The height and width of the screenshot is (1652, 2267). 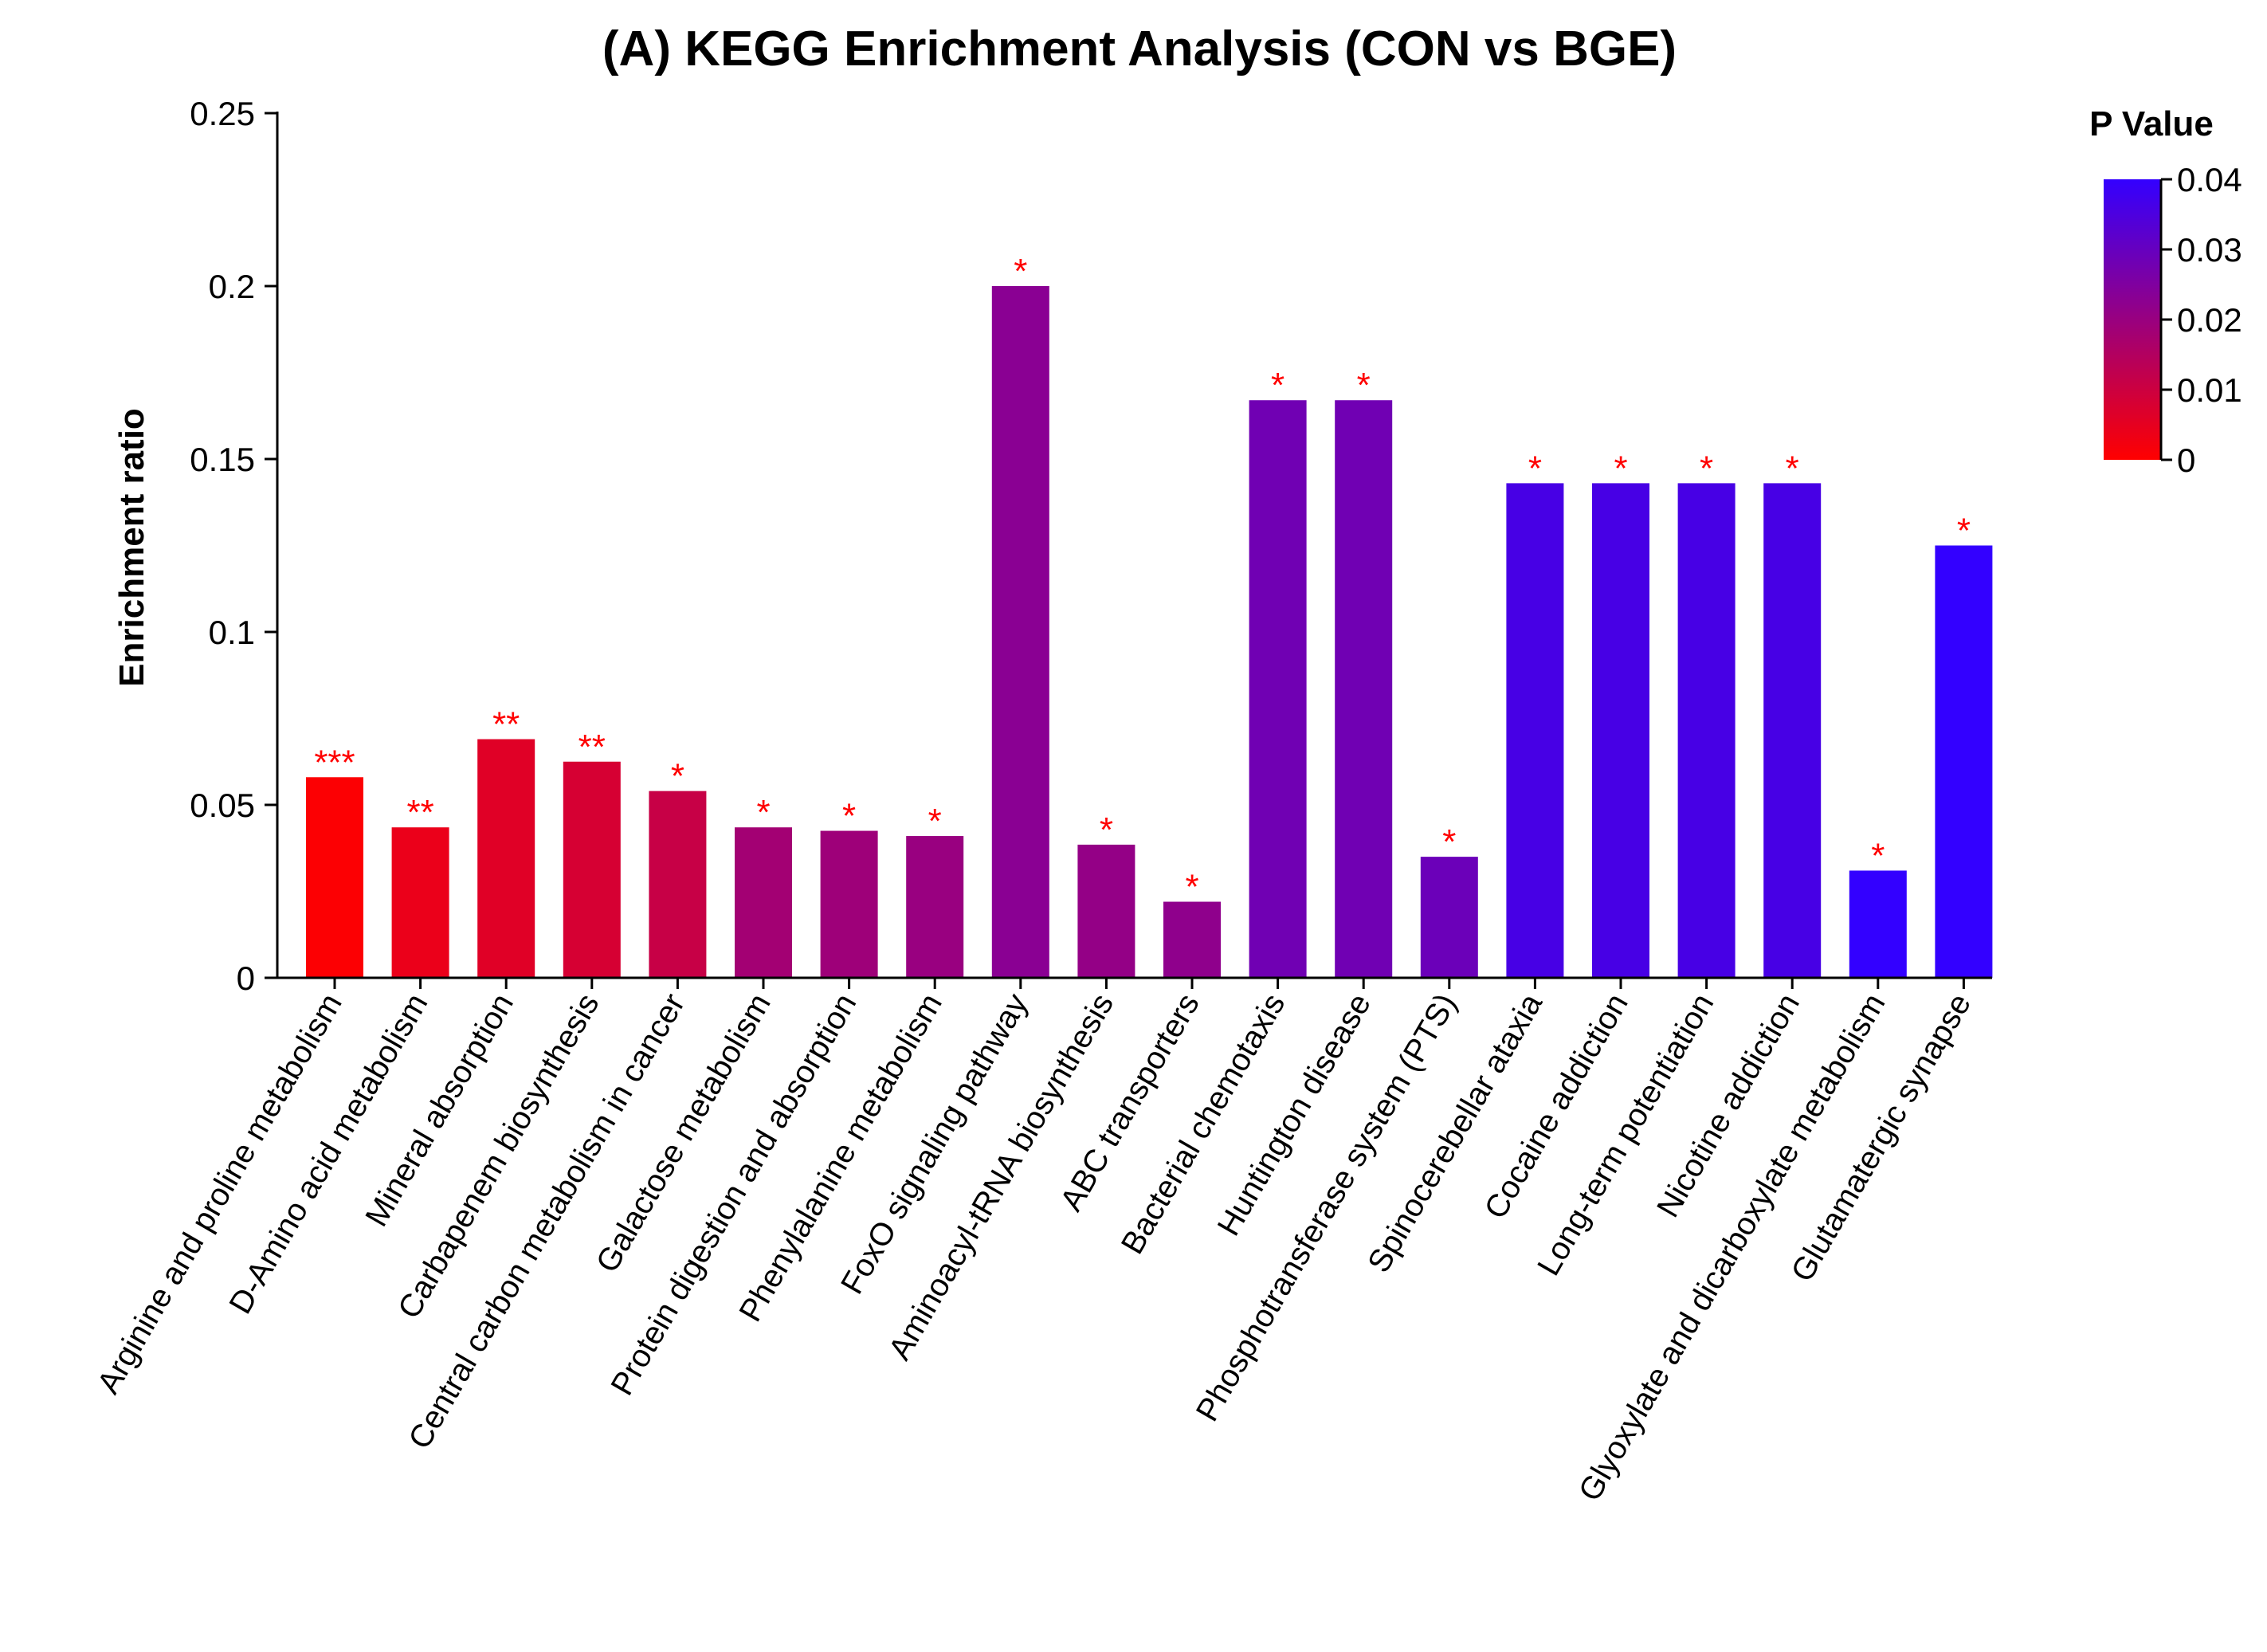 I want to click on significance-mark-10: *, so click(x=1106, y=830).